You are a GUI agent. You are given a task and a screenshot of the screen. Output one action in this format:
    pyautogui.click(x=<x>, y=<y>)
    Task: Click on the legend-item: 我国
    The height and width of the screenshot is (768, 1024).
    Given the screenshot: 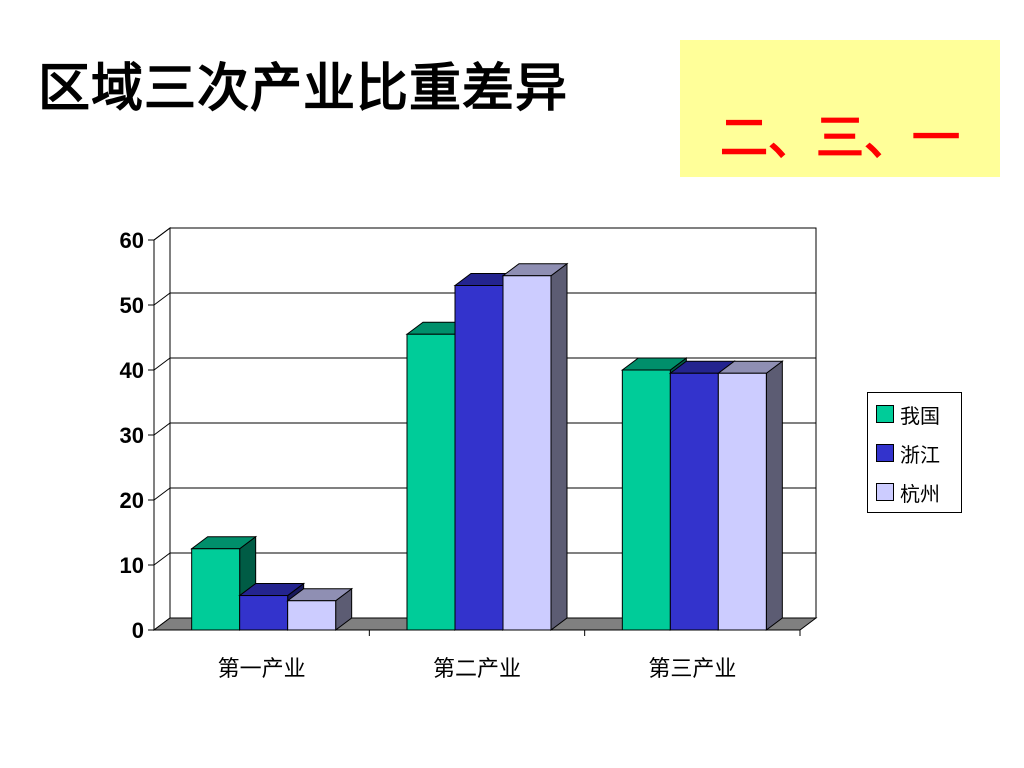 What is the action you would take?
    pyautogui.click(x=908, y=414)
    